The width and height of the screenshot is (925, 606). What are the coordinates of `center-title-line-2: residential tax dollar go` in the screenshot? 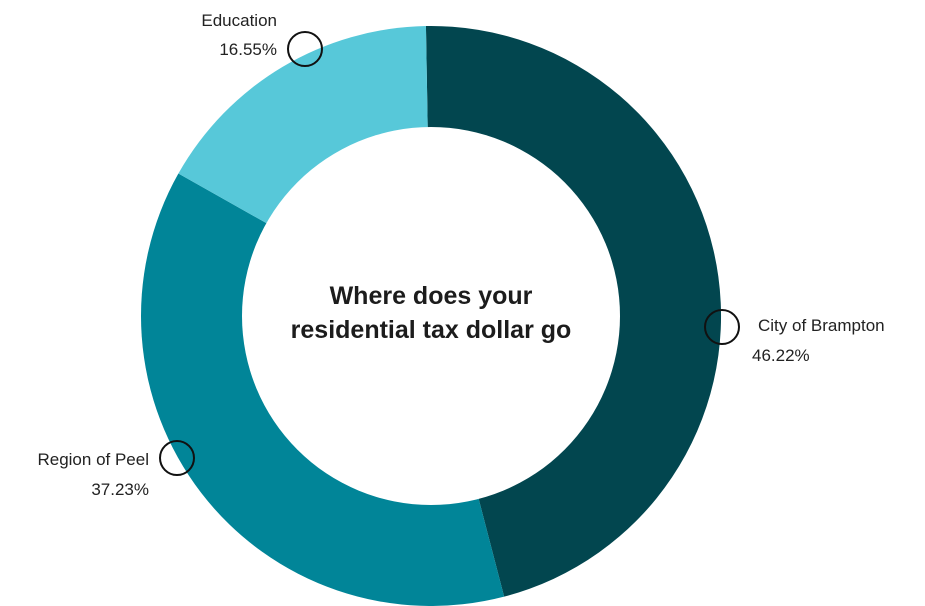 It's located at (431, 330).